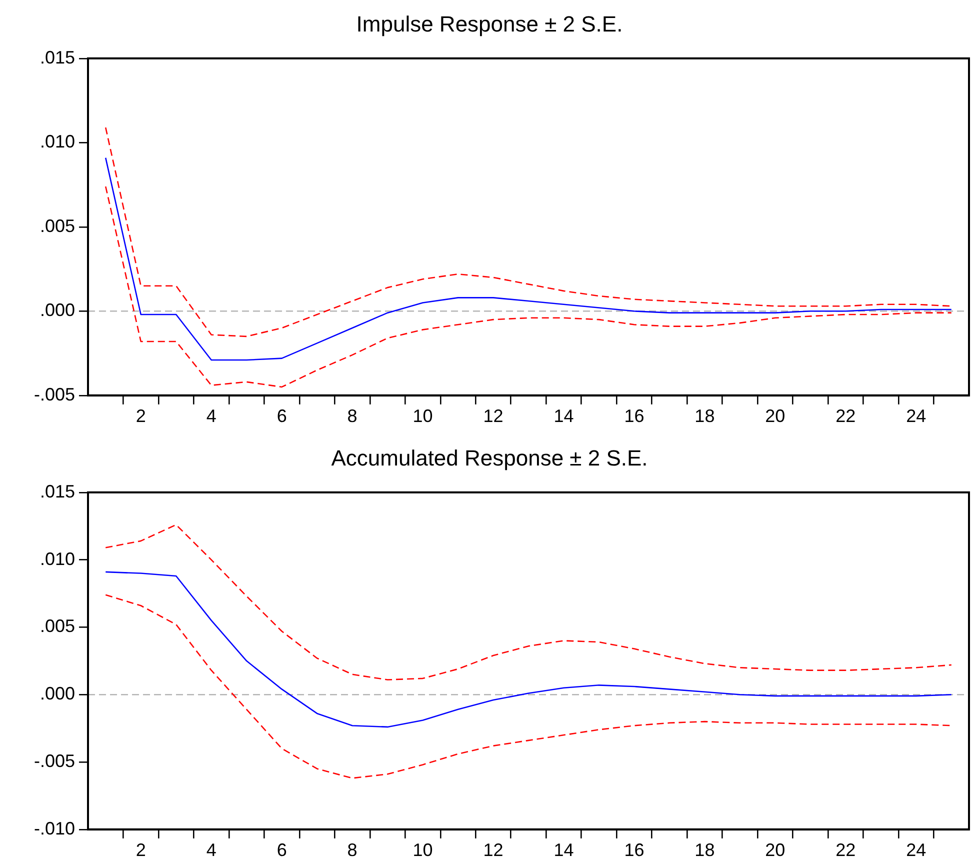  I want to click on chart-title: Impulse Response ± 2 S.E., so click(489, 23).